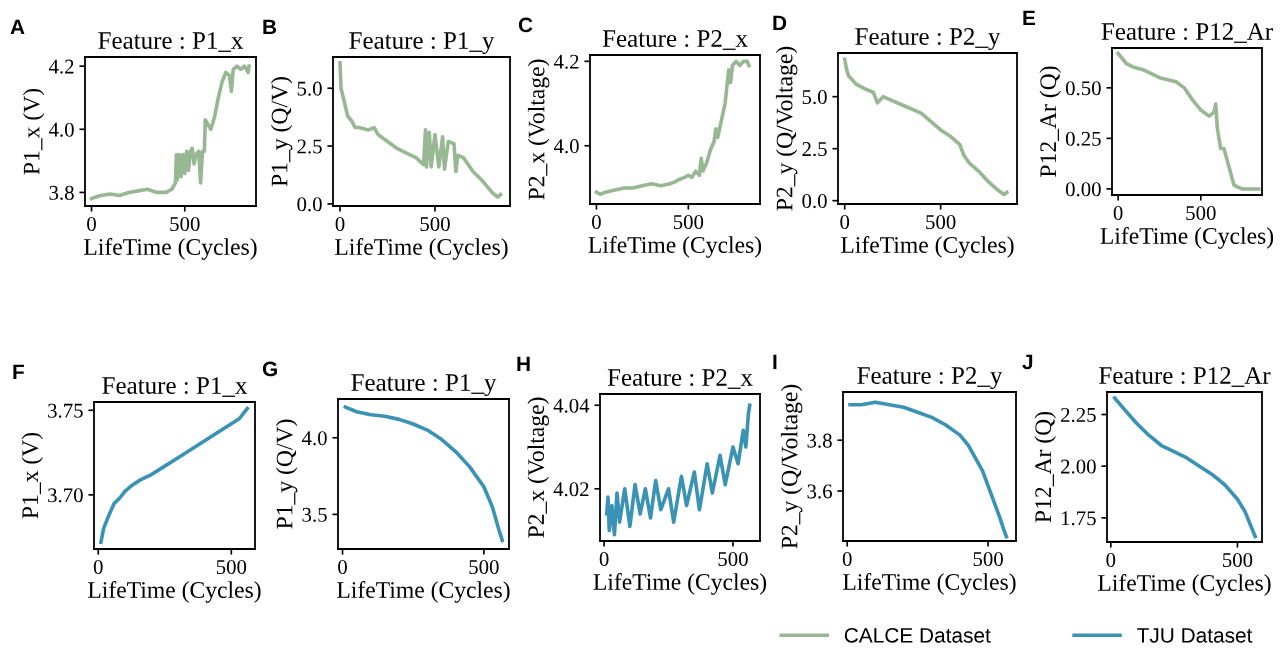 This screenshot has width=1284, height=659. Describe the element at coordinates (270, 27) in the screenshot. I see `text: B` at that location.